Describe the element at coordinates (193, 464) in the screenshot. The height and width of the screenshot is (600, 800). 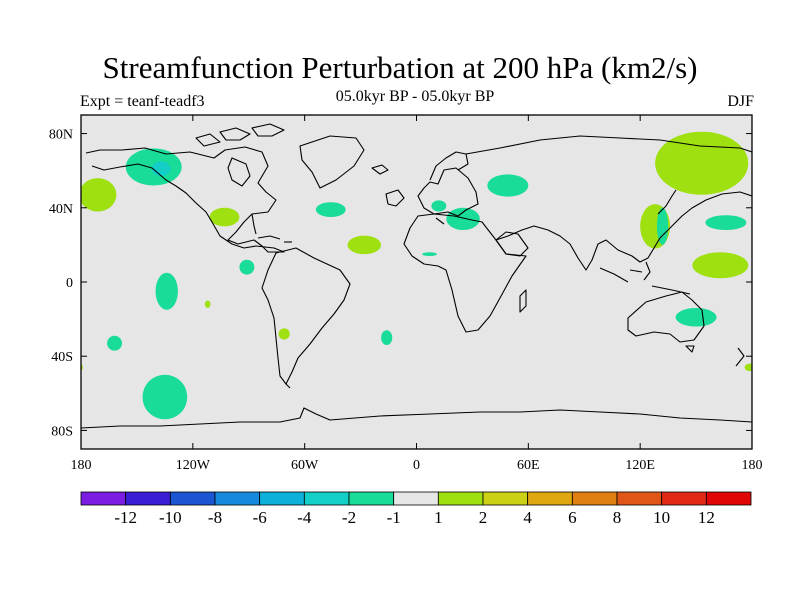
I see `x-tick-label-1: 120W` at that location.